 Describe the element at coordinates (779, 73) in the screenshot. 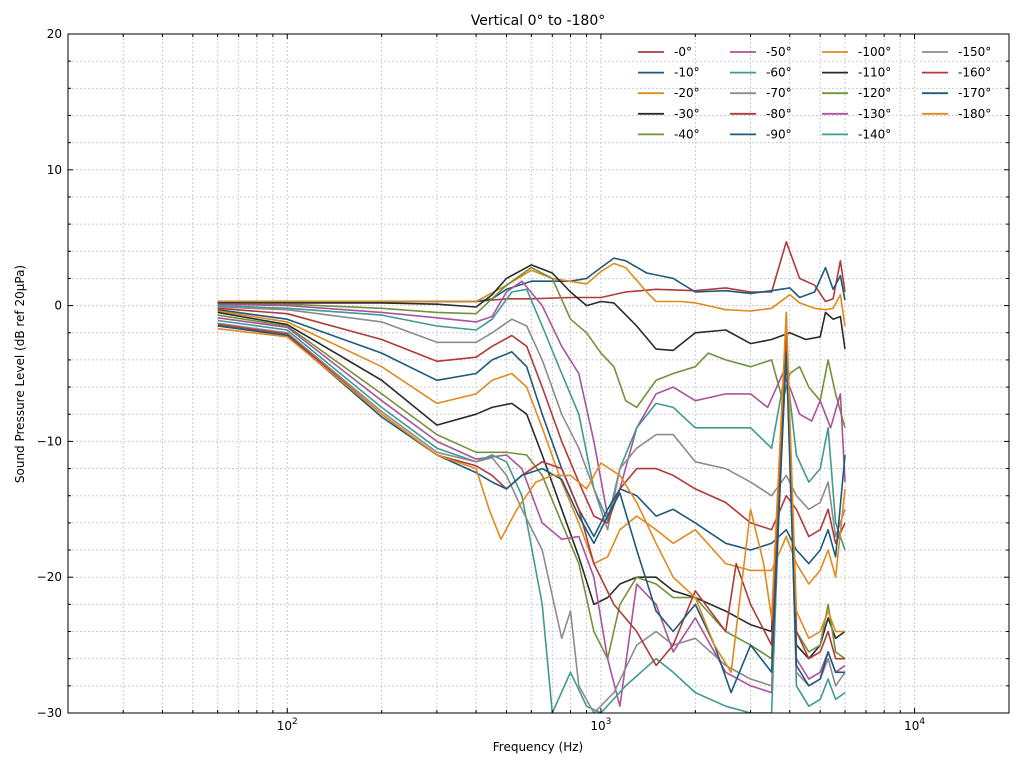

I see `legend-label: -60°` at that location.